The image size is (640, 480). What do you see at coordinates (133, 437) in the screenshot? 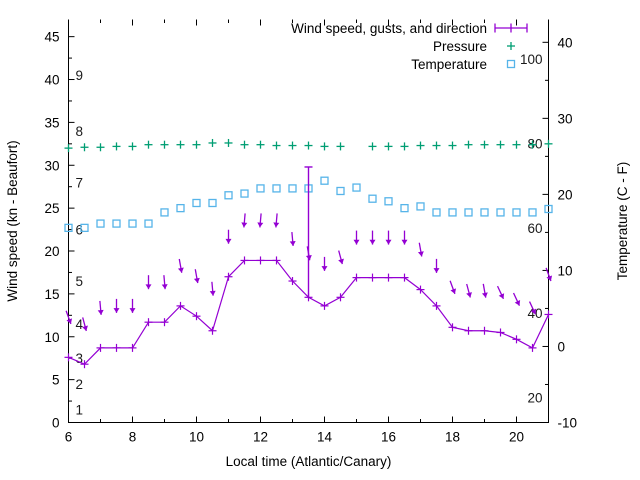
I see `x-tick-label: 8` at bounding box center [133, 437].